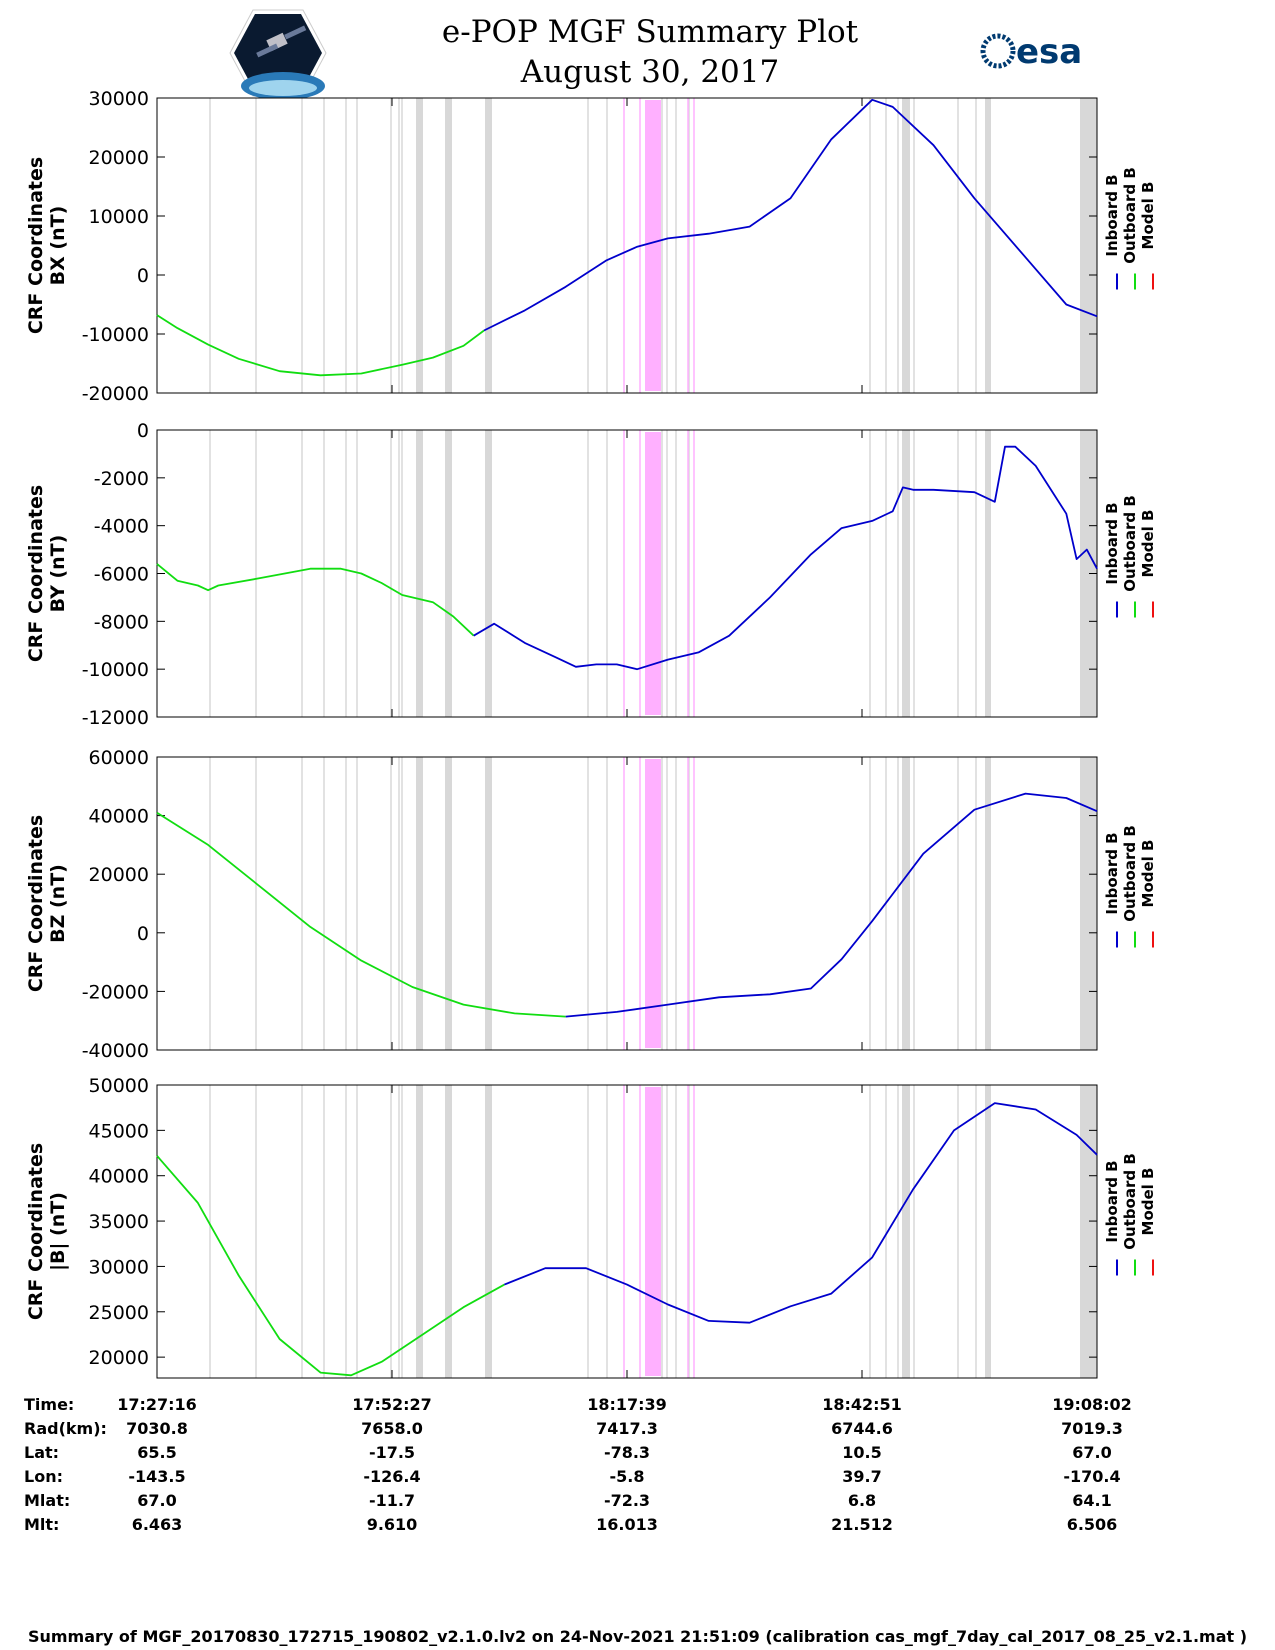 The height and width of the screenshot is (1650, 1275). I want to click on ephemeris-value: -126.4, so click(392, 1476).